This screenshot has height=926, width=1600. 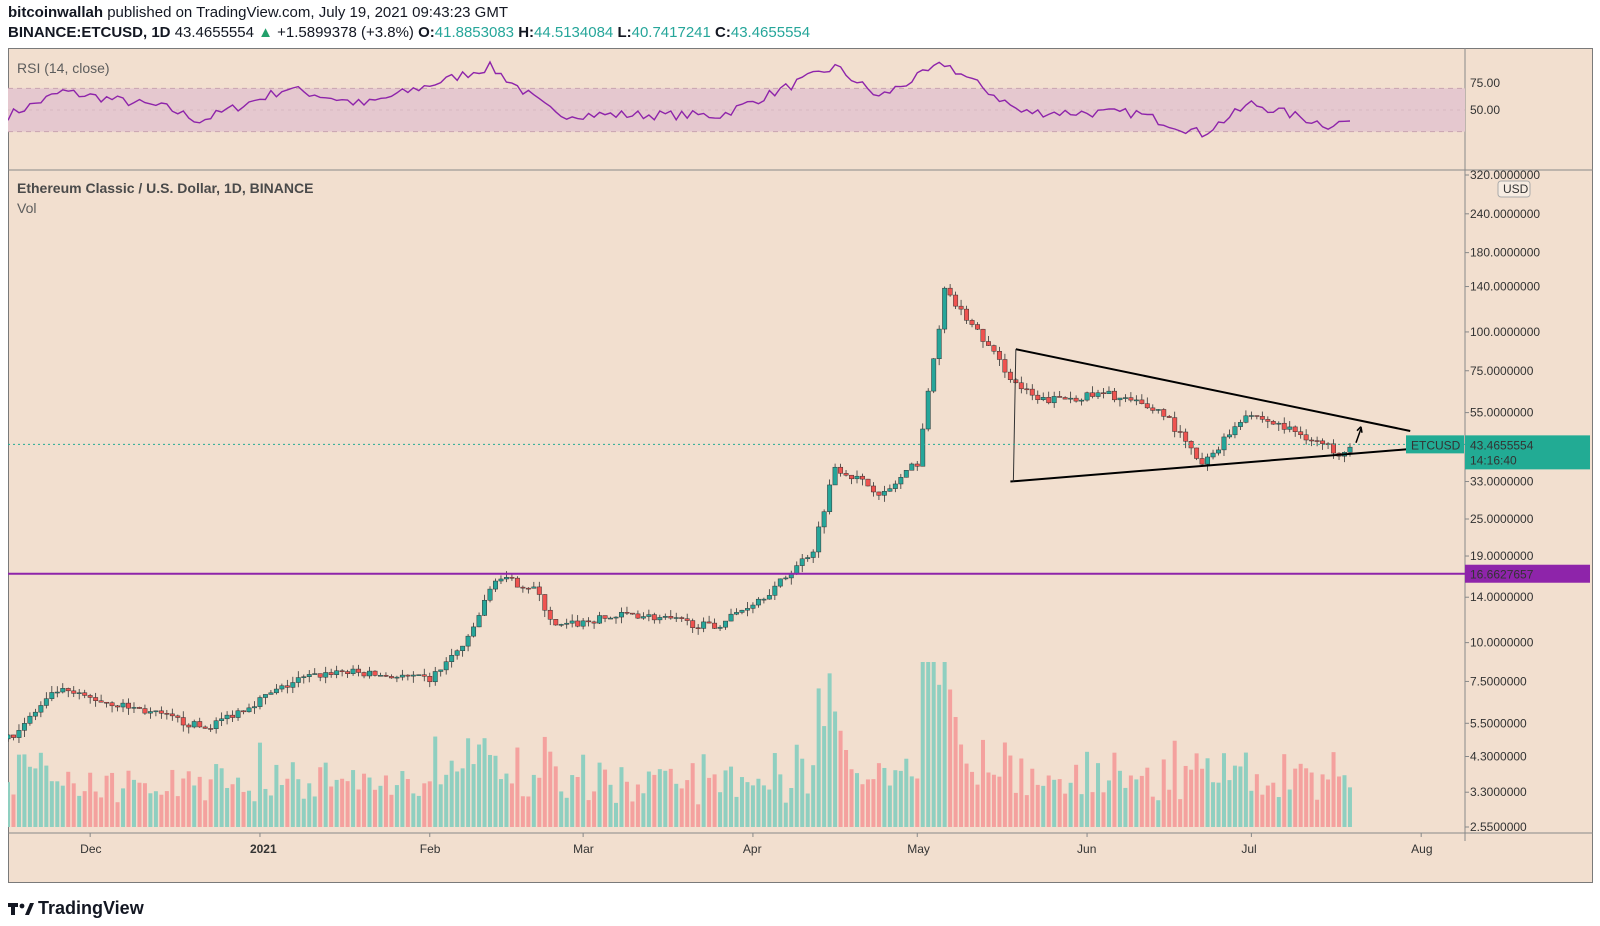 What do you see at coordinates (426, 32) in the screenshot?
I see `open-label: O:` at bounding box center [426, 32].